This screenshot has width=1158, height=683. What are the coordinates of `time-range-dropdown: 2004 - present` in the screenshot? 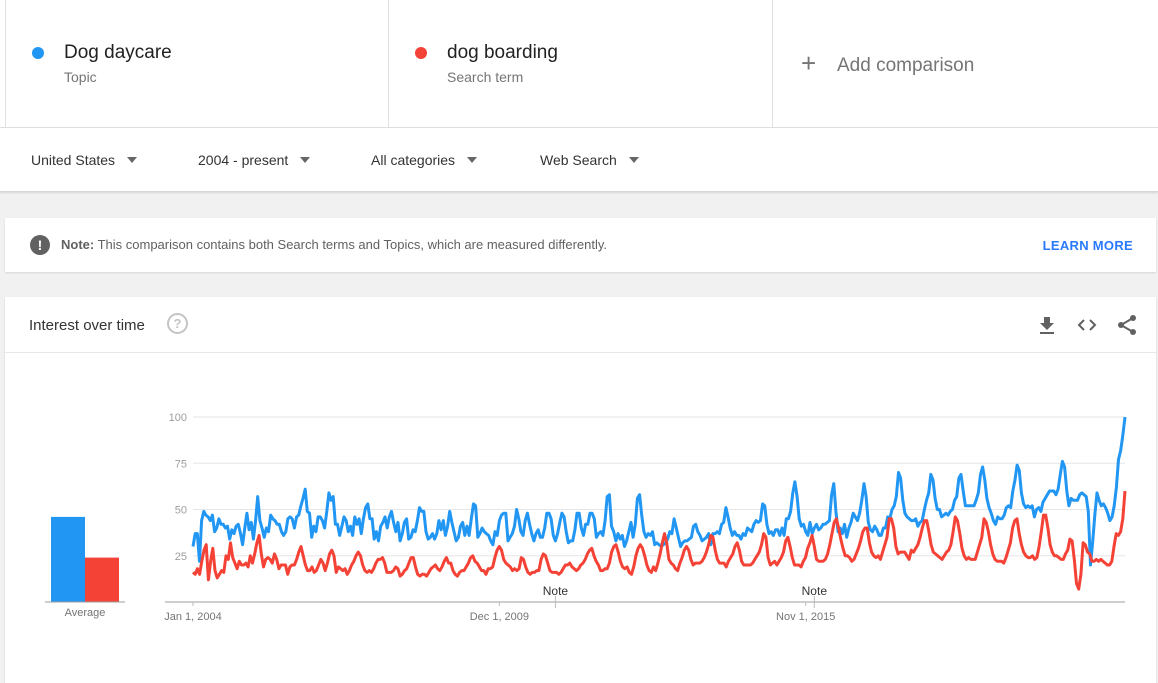 It's located at (254, 160).